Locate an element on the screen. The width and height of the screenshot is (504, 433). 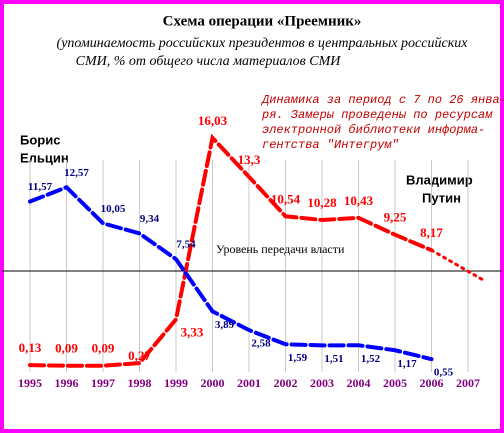
data-label: 12,57 is located at coordinates (76, 173).